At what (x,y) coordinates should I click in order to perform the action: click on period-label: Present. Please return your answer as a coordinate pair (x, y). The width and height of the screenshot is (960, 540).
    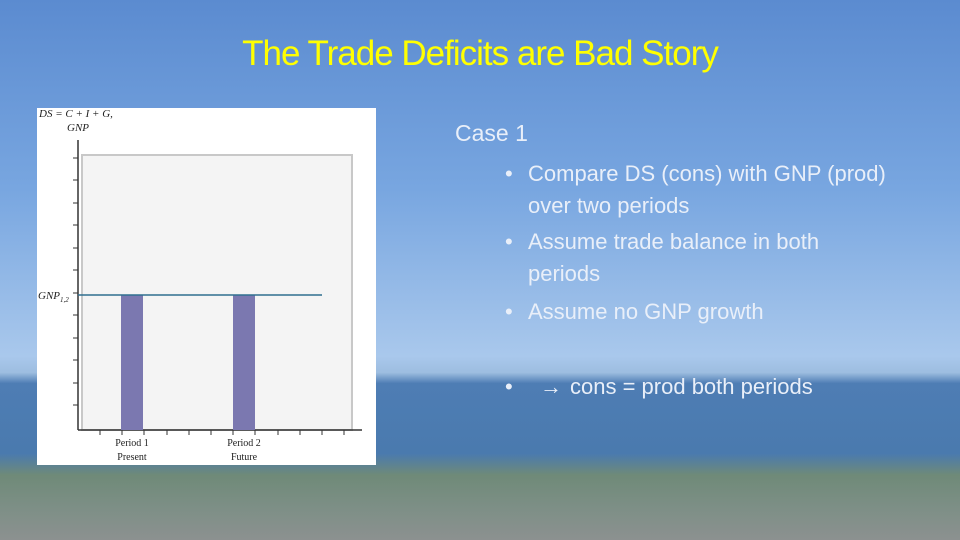
    Looking at the image, I should click on (132, 457).